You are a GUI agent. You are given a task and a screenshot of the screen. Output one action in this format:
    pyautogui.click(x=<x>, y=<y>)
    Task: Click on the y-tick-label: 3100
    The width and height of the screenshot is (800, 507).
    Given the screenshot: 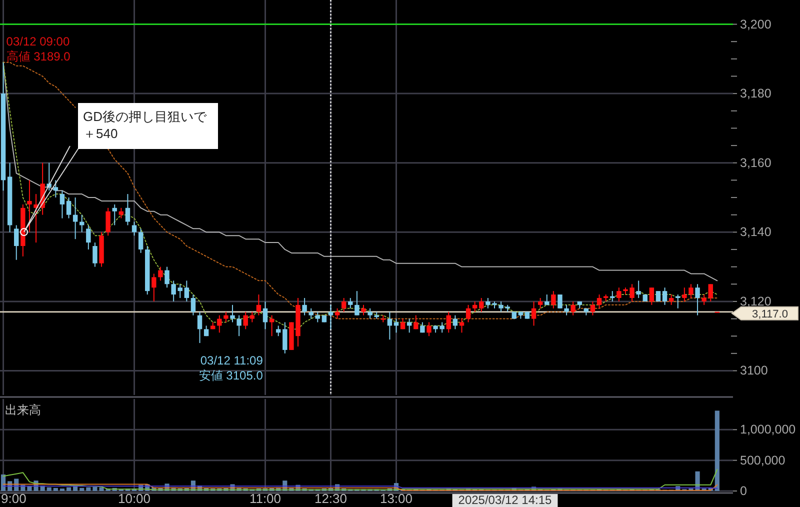 What is the action you would take?
    pyautogui.click(x=754, y=371)
    